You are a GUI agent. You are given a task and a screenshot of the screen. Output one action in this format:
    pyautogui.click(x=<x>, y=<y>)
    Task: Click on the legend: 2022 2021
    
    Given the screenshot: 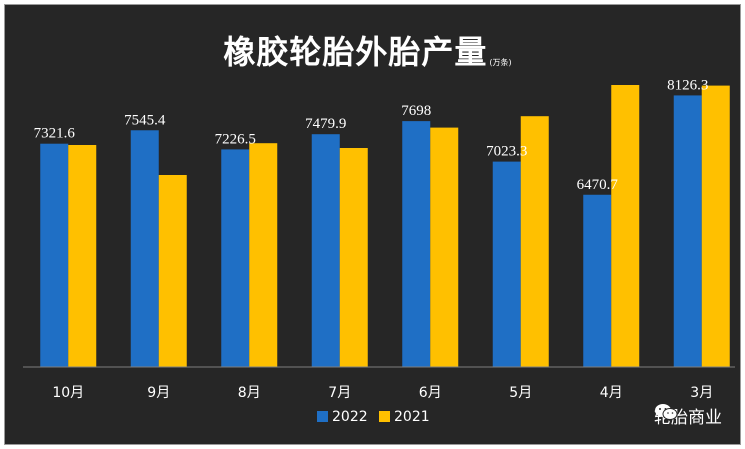 What is the action you would take?
    pyautogui.click(x=373, y=417)
    